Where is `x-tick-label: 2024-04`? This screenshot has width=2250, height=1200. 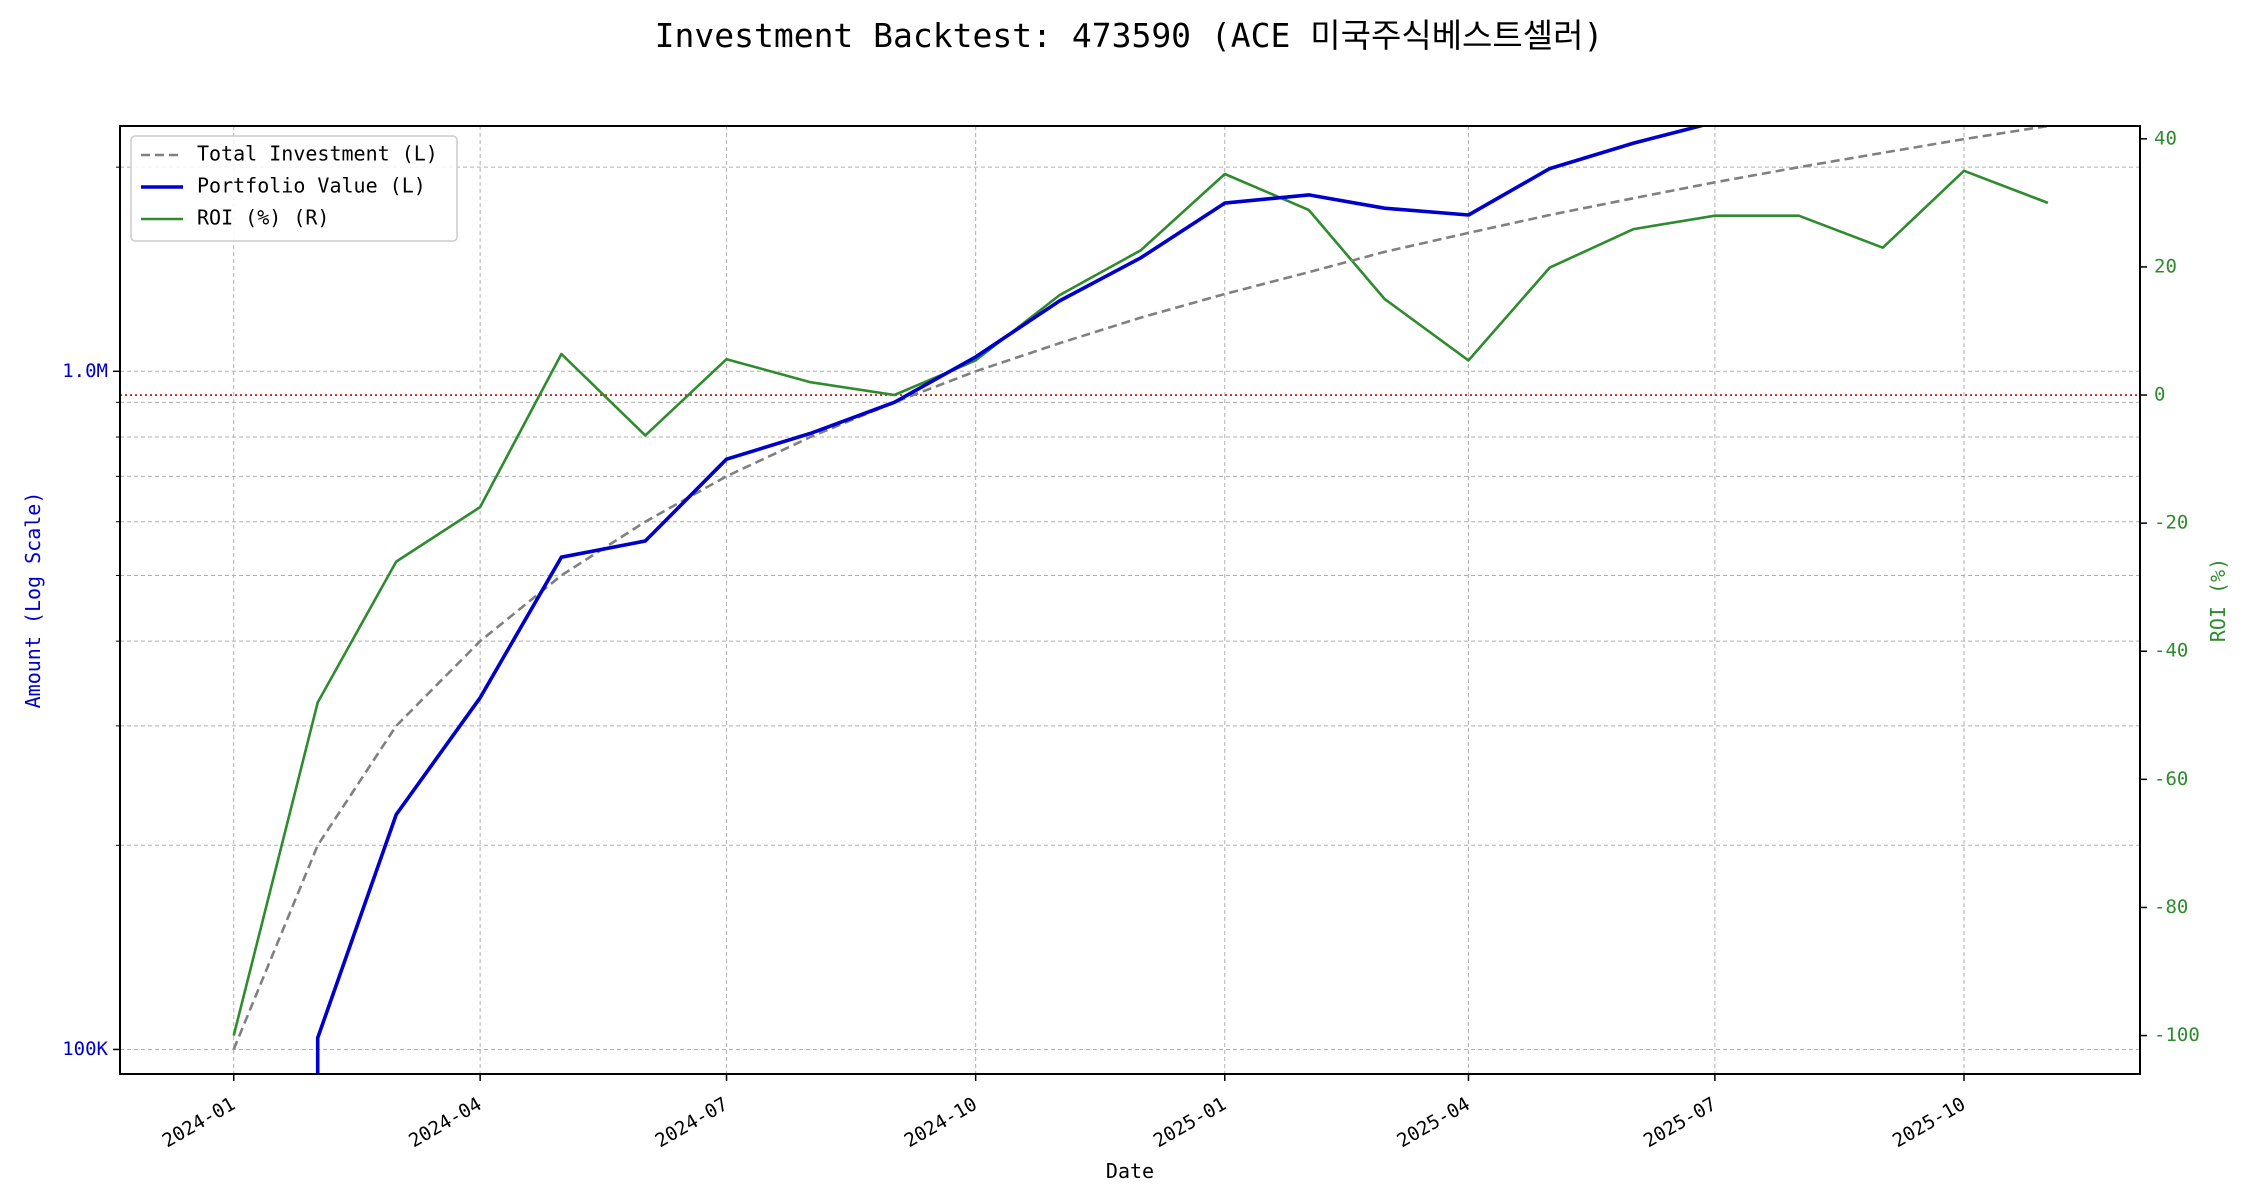
x-tick-label: 2024-04 is located at coordinates (445, 1122).